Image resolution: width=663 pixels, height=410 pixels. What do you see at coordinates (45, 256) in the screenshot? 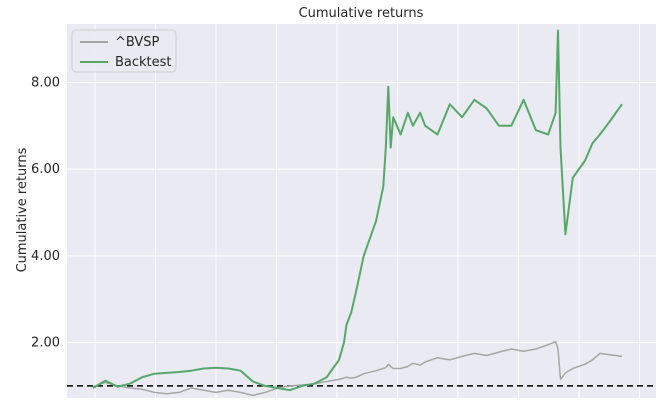
I see `y-tick-label: 4.00` at bounding box center [45, 256].